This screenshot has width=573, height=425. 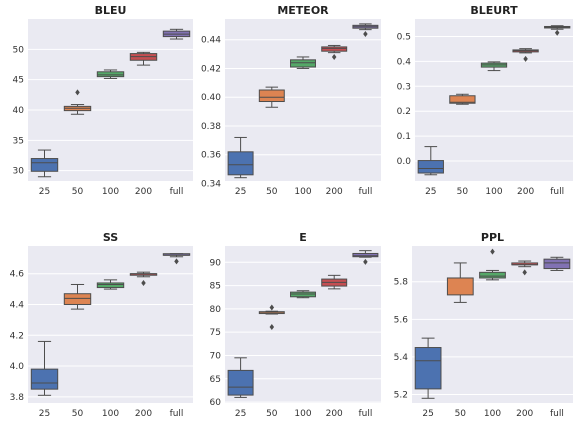 I want to click on y-tick-label: 5.6, so click(x=401, y=320).